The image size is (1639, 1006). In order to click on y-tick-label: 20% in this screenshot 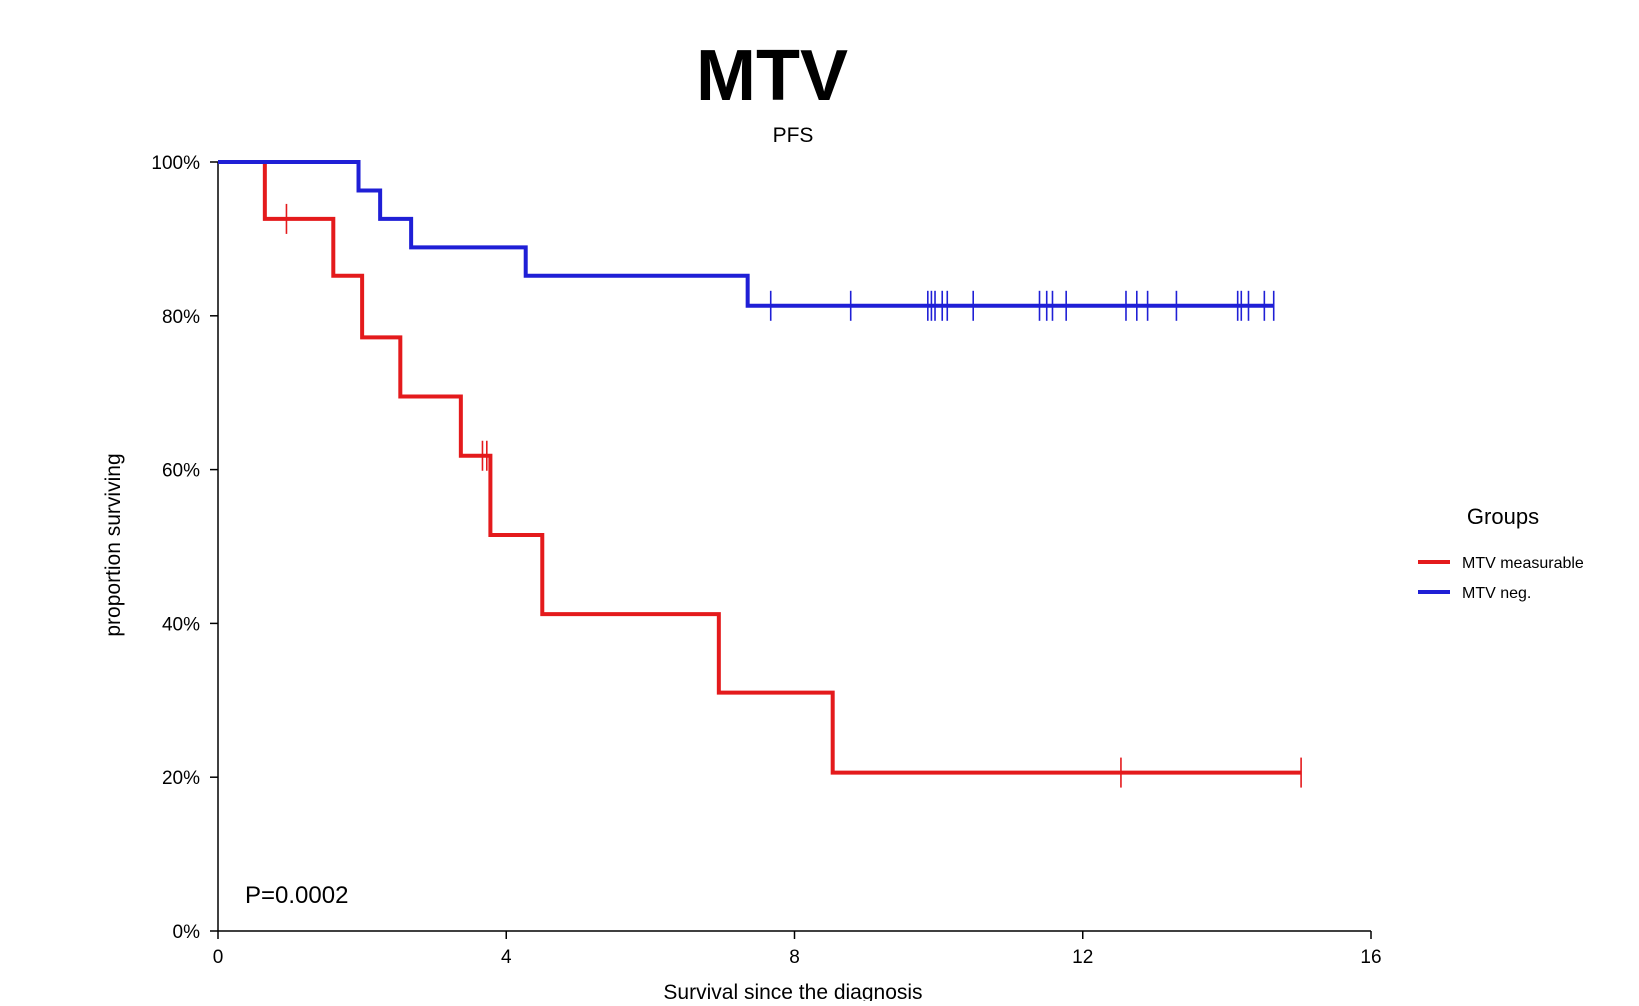, I will do `click(181, 778)`.